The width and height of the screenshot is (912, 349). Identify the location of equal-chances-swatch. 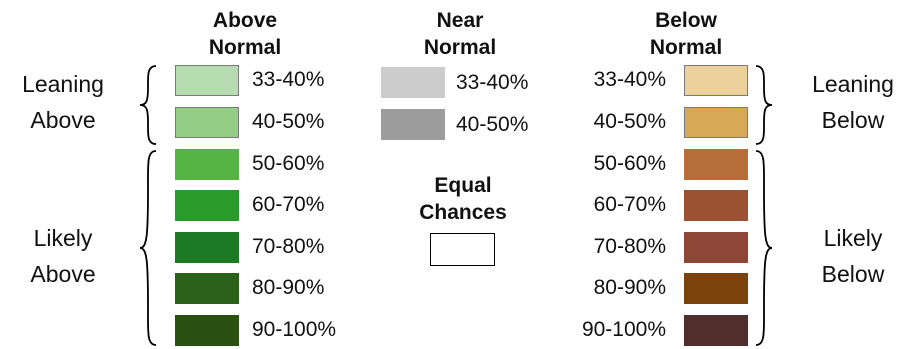
(462, 249).